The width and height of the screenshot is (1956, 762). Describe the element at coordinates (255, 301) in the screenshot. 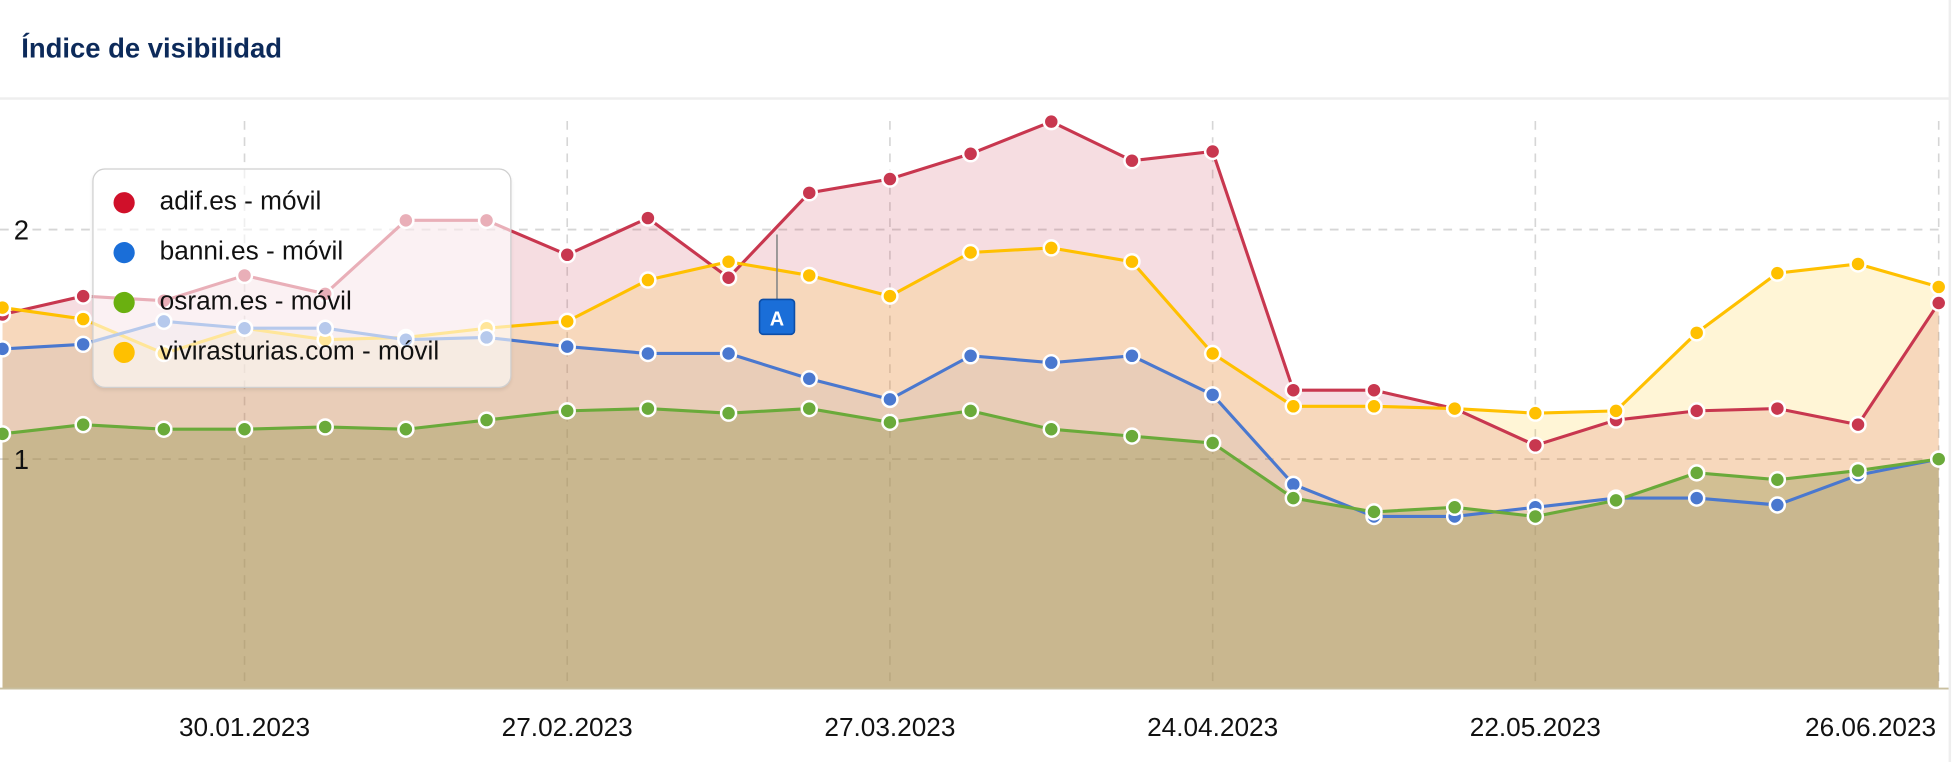

I see `legend-label: osram.es - móvil` at that location.